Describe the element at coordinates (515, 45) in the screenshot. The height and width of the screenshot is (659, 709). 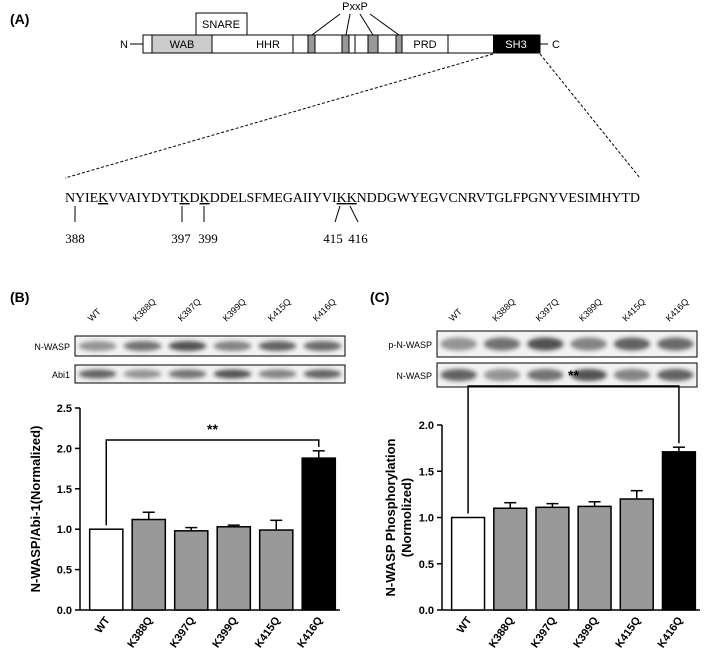
I see `domain-label: SH3` at that location.